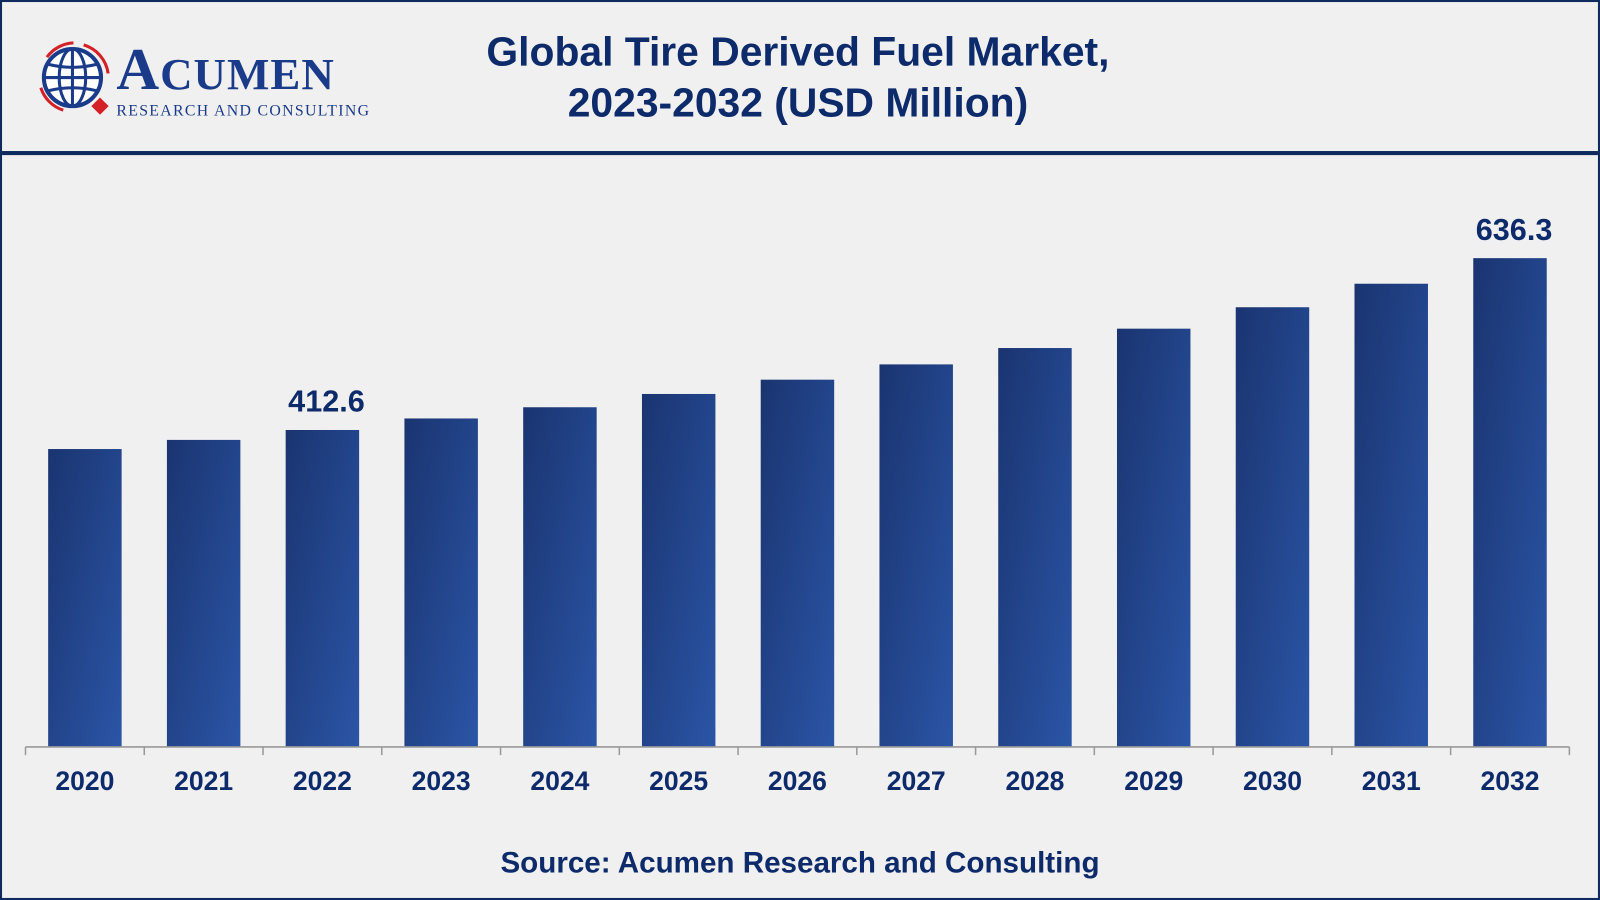 The width and height of the screenshot is (1600, 900). I want to click on globe-logo-icon, so click(74, 78).